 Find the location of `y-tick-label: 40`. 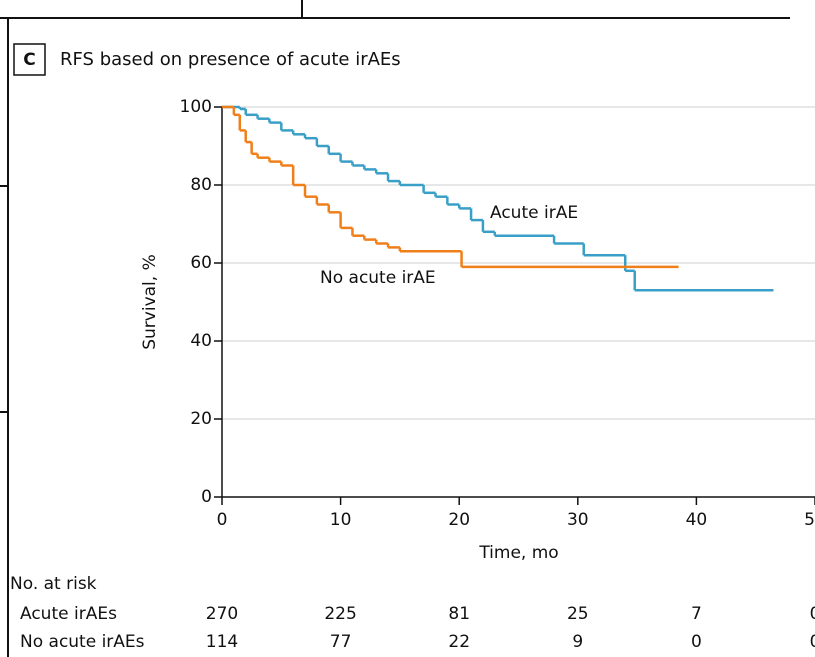

y-tick-label: 40 is located at coordinates (201, 341).